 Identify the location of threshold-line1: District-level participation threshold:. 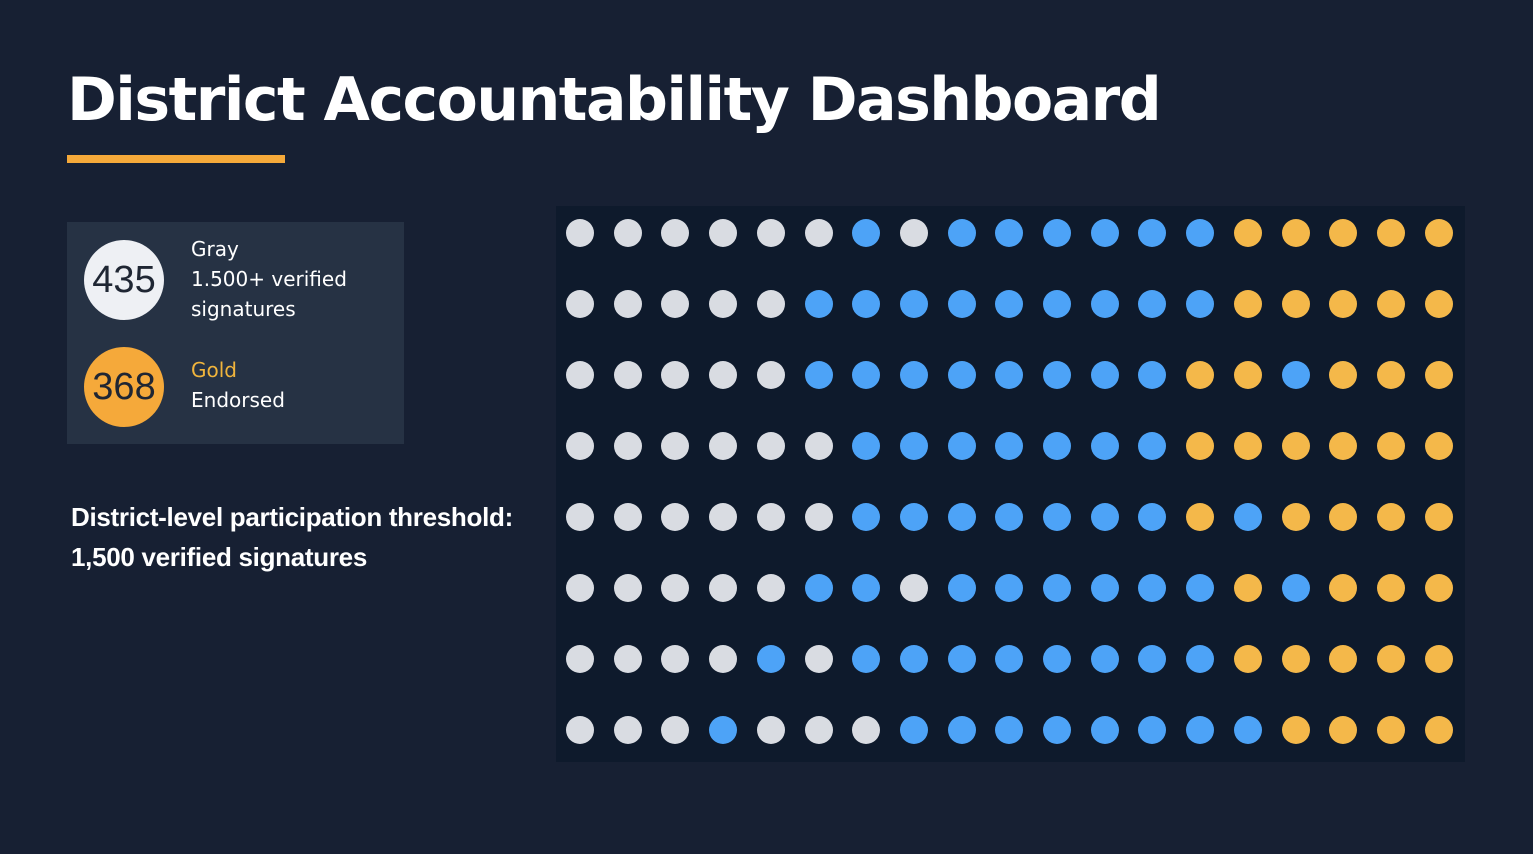
(292, 517).